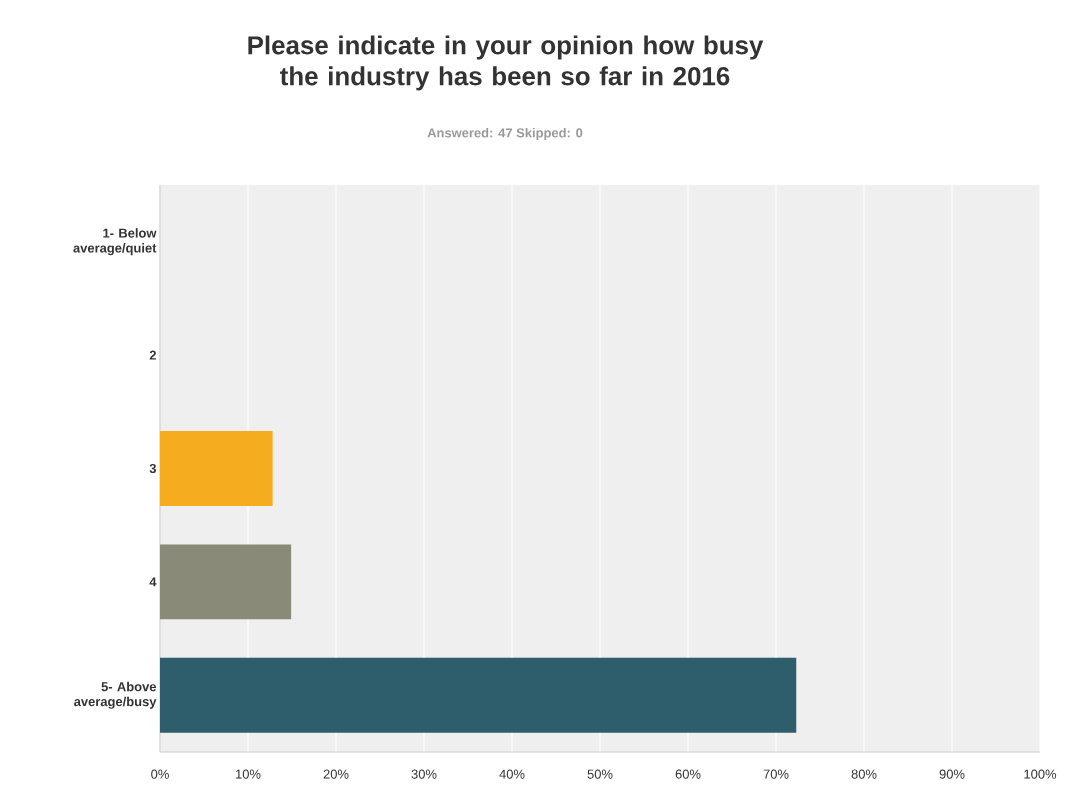 This screenshot has height=798, width=1069. What do you see at coordinates (115, 242) in the screenshot?
I see `y-tick-label: 1- Below average/quiet` at bounding box center [115, 242].